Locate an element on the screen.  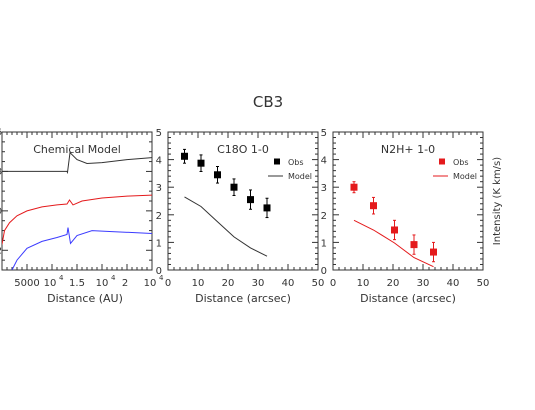
c18o-legend-obs-label: Obs is located at coordinates (296, 162).